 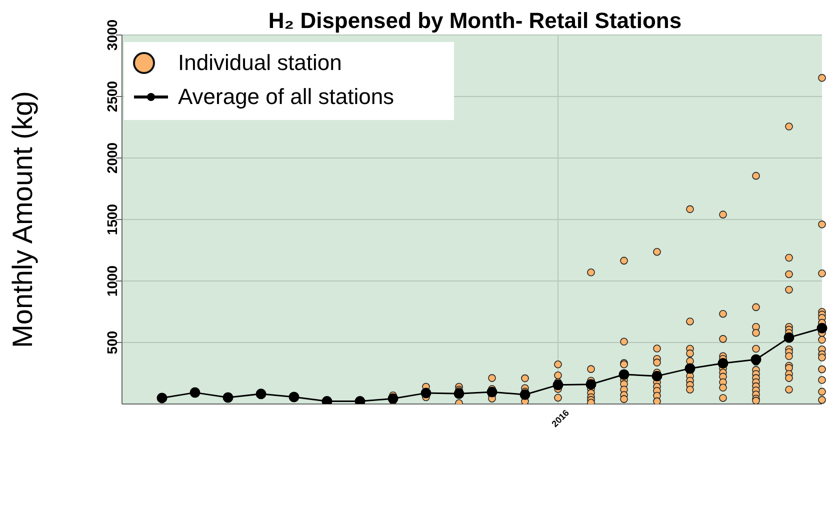 What do you see at coordinates (112, 220) in the screenshot?
I see `y-tick-label: 1500` at bounding box center [112, 220].